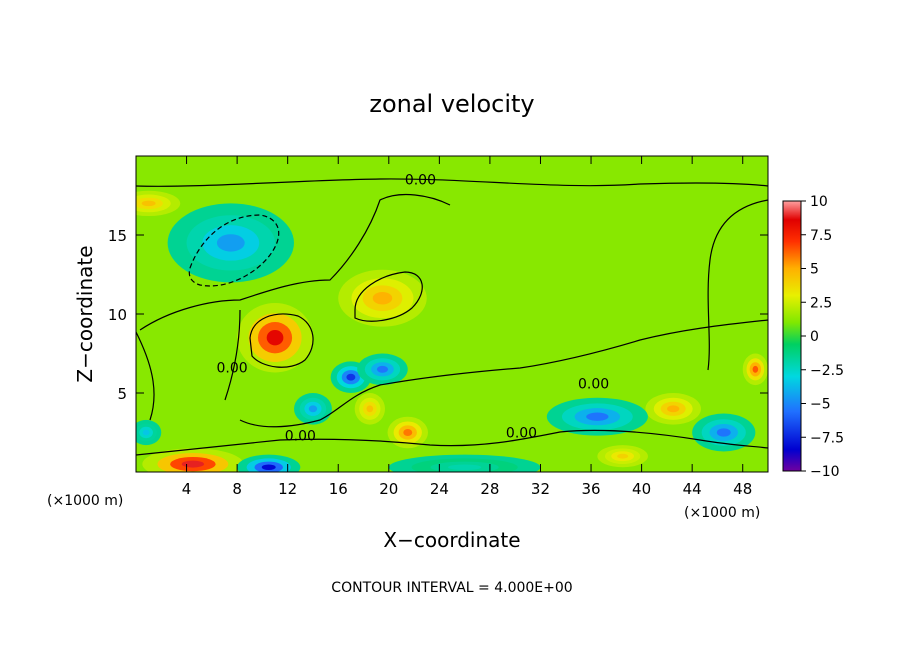 The image size is (904, 654). I want to click on zero-contour-mid, so click(504, 373).